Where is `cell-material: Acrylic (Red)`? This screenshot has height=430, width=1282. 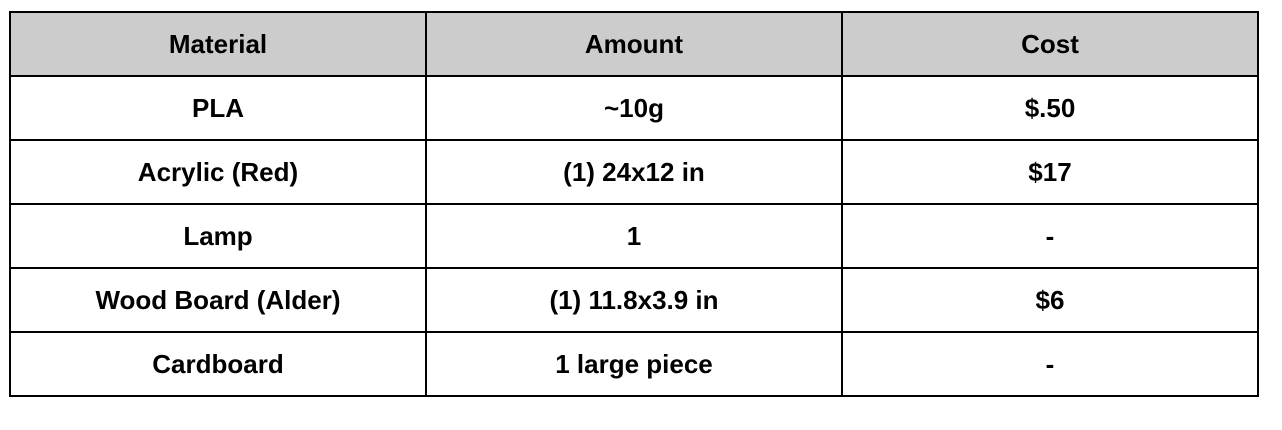 cell-material: Acrylic (Red) is located at coordinates (218, 172).